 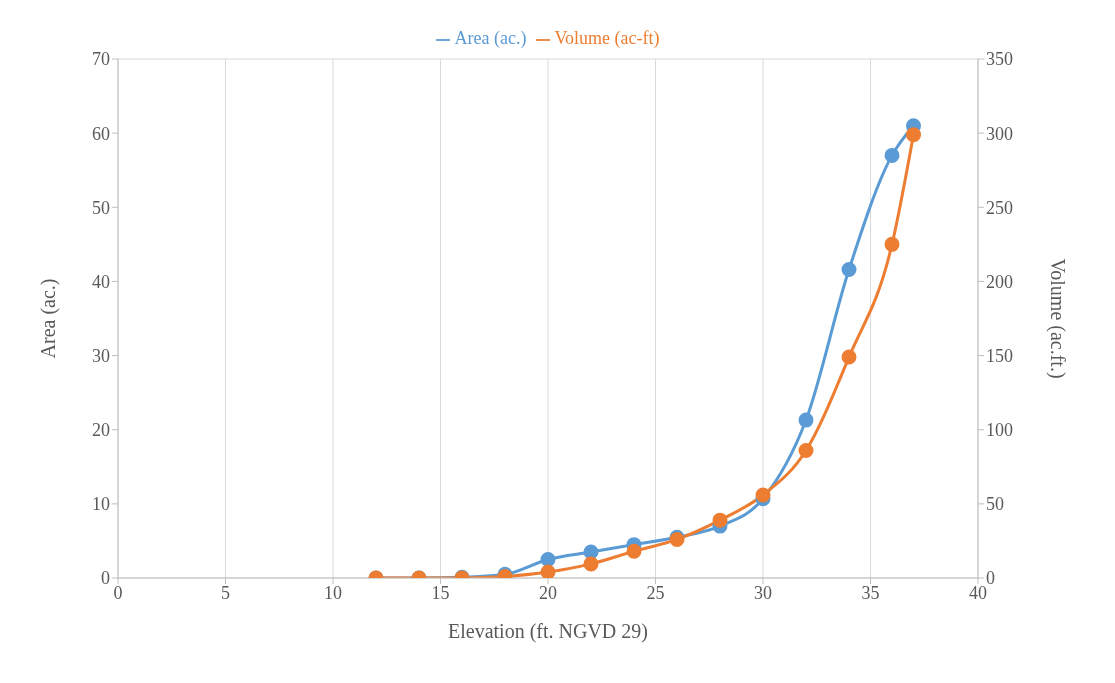 I want to click on y2-tick-label: 200, so click(x=999, y=281).